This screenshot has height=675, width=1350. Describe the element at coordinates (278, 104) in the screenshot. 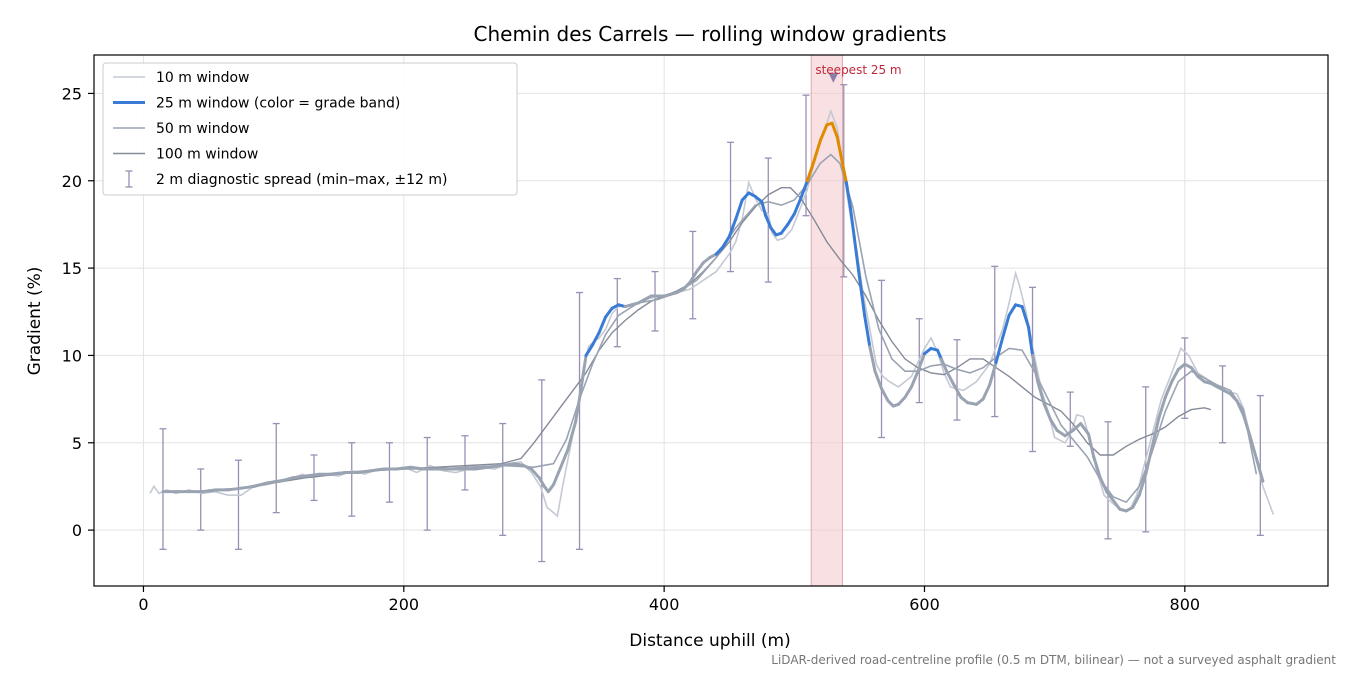

I see `legend-label: 25 m window (color = grade band)` at that location.